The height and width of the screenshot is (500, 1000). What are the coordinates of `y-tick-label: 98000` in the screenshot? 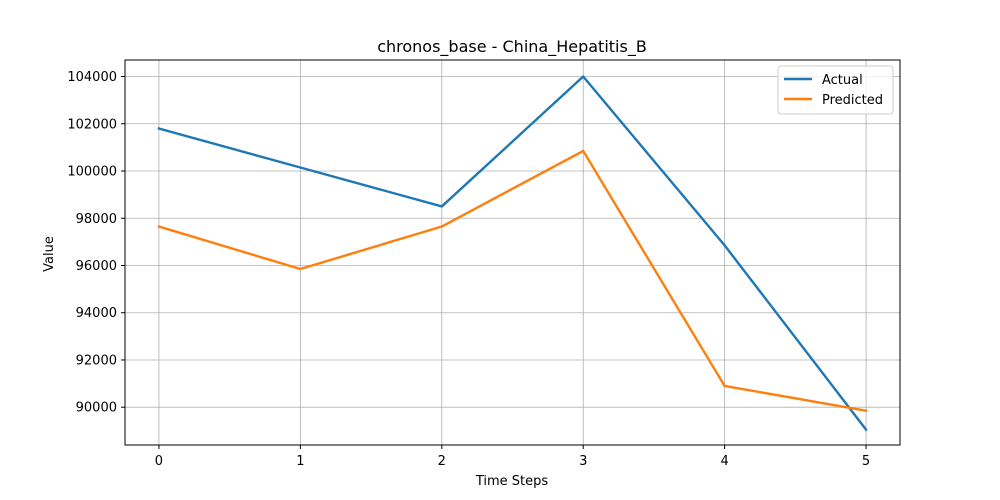 It's located at (96, 219).